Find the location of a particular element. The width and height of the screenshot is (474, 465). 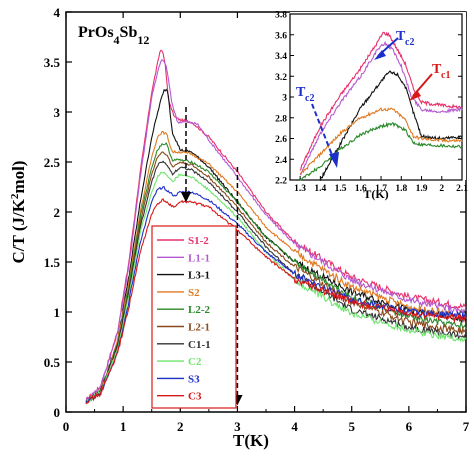

inset-tc1-label: T c1 is located at coordinates (441, 71).